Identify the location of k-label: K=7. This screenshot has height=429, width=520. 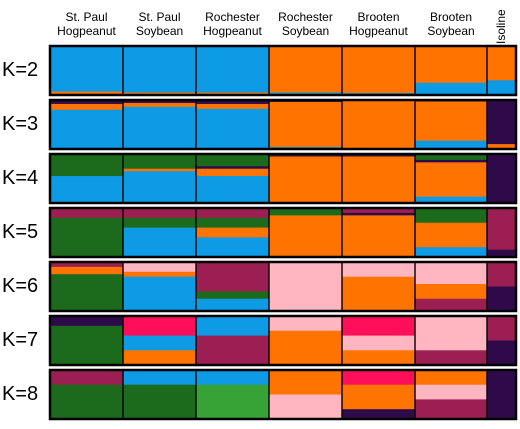
(20, 339).